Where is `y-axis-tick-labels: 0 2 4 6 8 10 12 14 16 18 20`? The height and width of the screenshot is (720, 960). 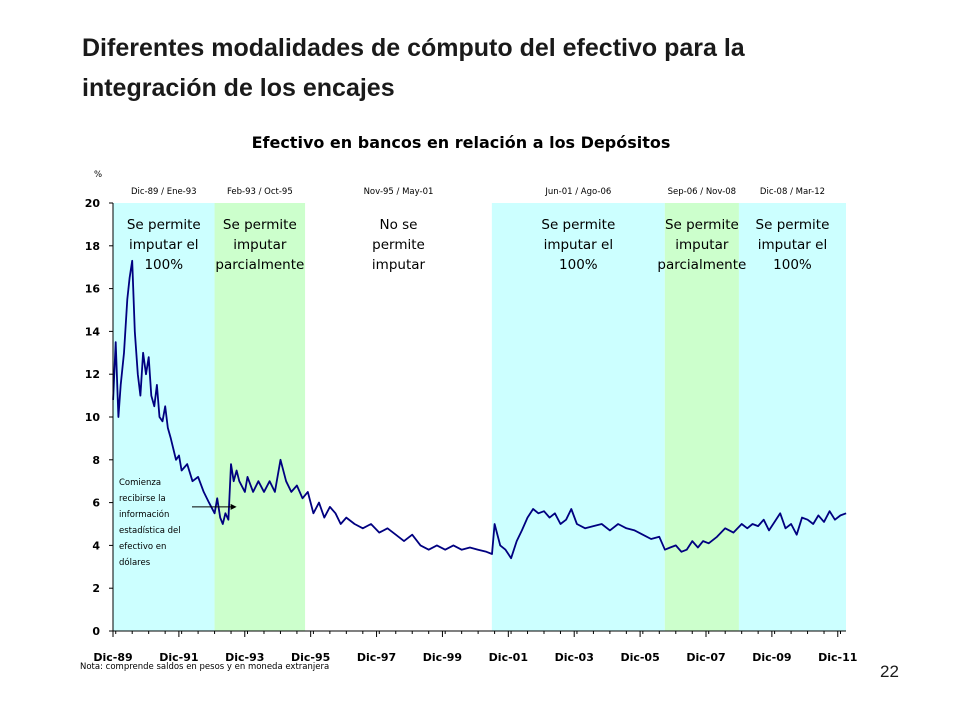
y-axis-tick-labels: 0 2 4 6 8 10 12 14 16 18 20 is located at coordinates (93, 417).